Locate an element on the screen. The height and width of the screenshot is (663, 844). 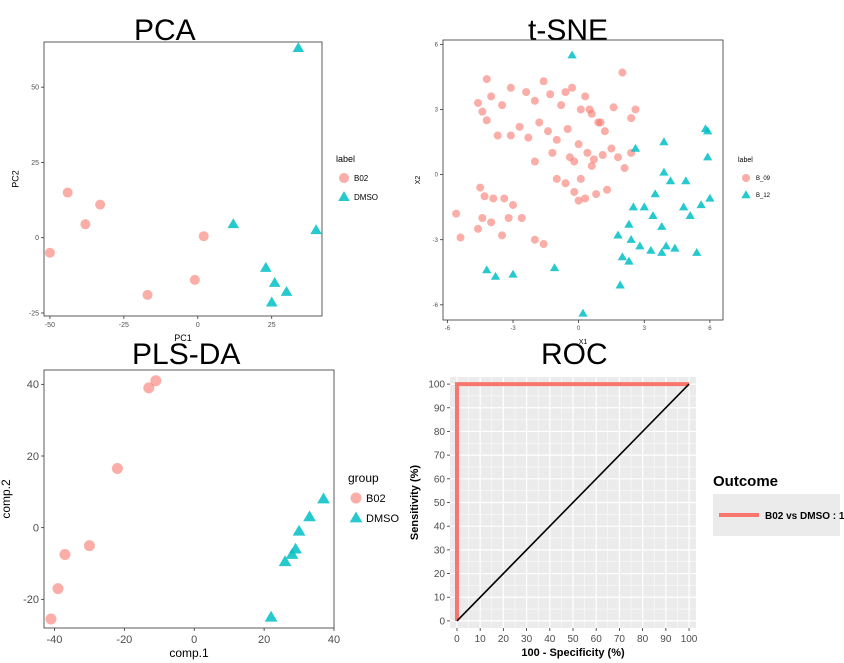
roc-y-tick-label: 70 is located at coordinates (440, 456).